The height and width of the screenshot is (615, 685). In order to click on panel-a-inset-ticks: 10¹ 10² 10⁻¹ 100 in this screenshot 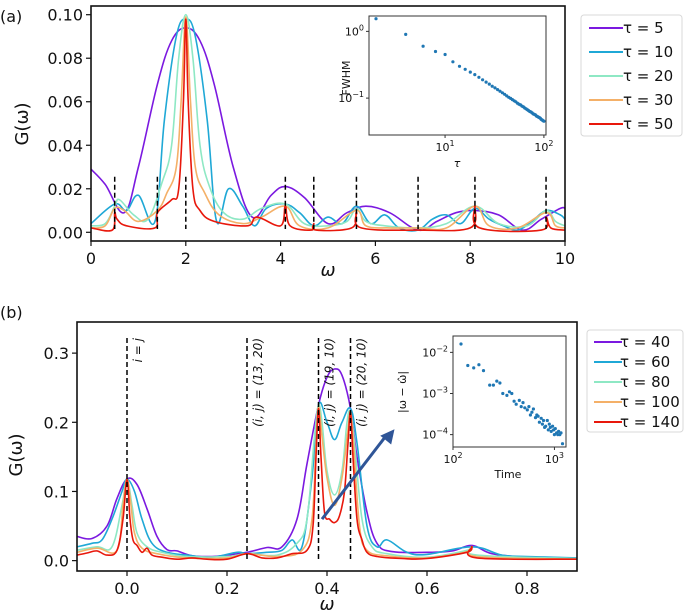, I will do `click(445, 88)`.